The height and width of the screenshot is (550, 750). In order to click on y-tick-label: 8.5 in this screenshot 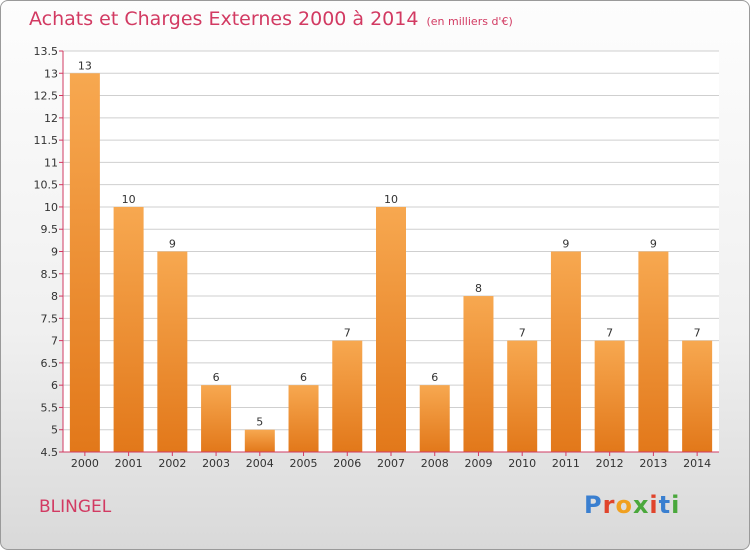, I will do `click(50, 274)`.